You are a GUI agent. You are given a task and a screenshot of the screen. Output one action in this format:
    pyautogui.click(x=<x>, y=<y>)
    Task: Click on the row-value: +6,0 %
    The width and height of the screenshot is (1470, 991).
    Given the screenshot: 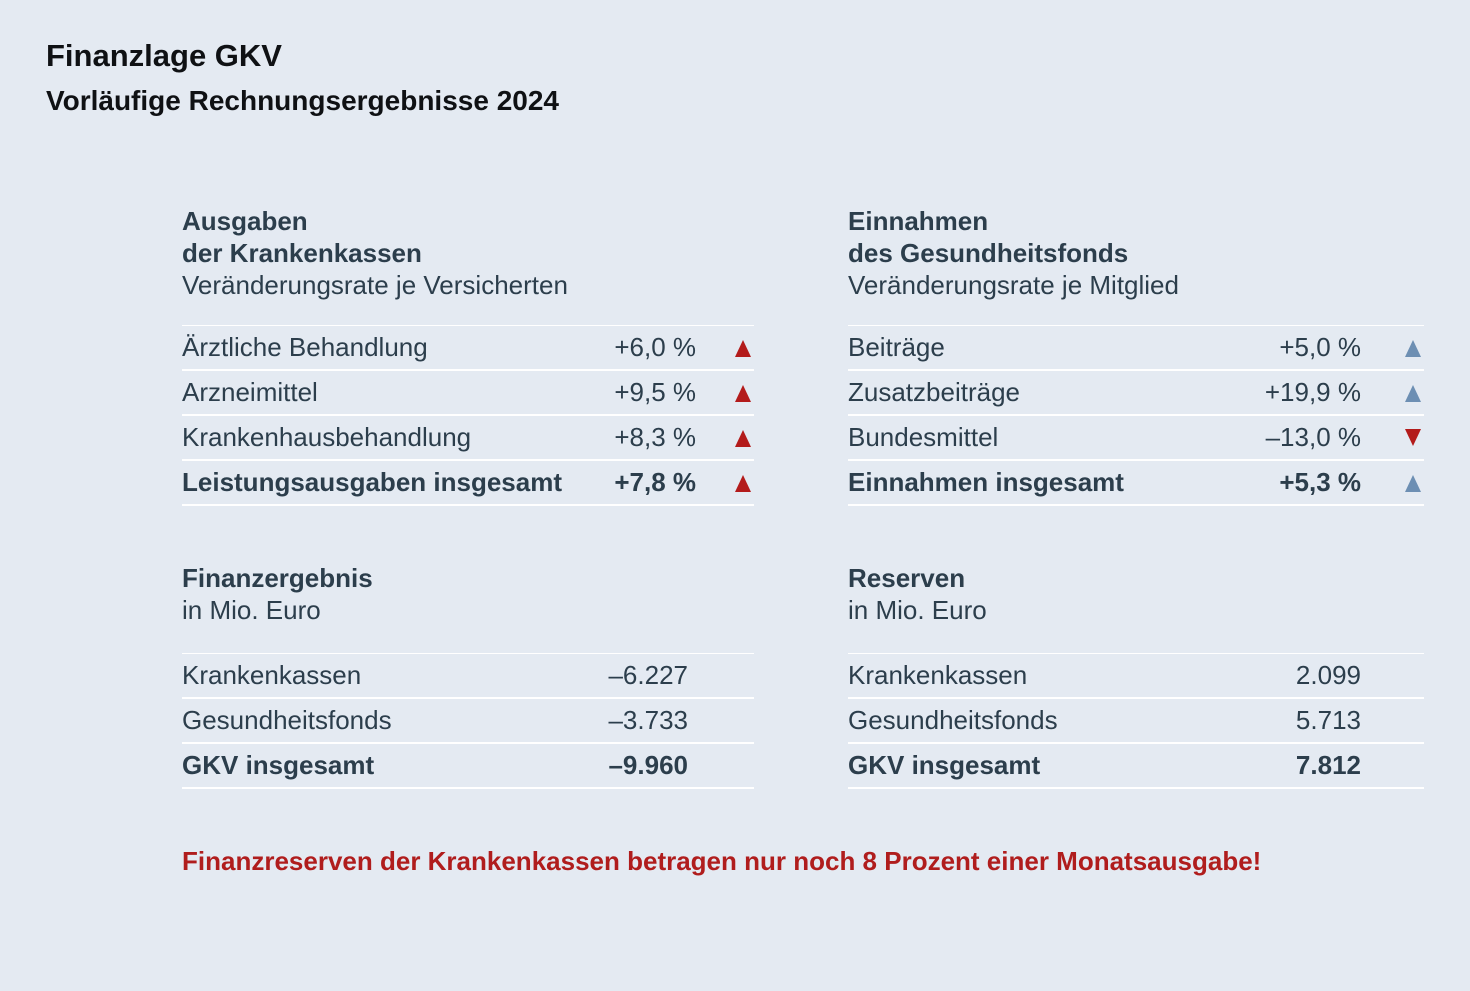 What is the action you would take?
    pyautogui.click(x=655, y=347)
    